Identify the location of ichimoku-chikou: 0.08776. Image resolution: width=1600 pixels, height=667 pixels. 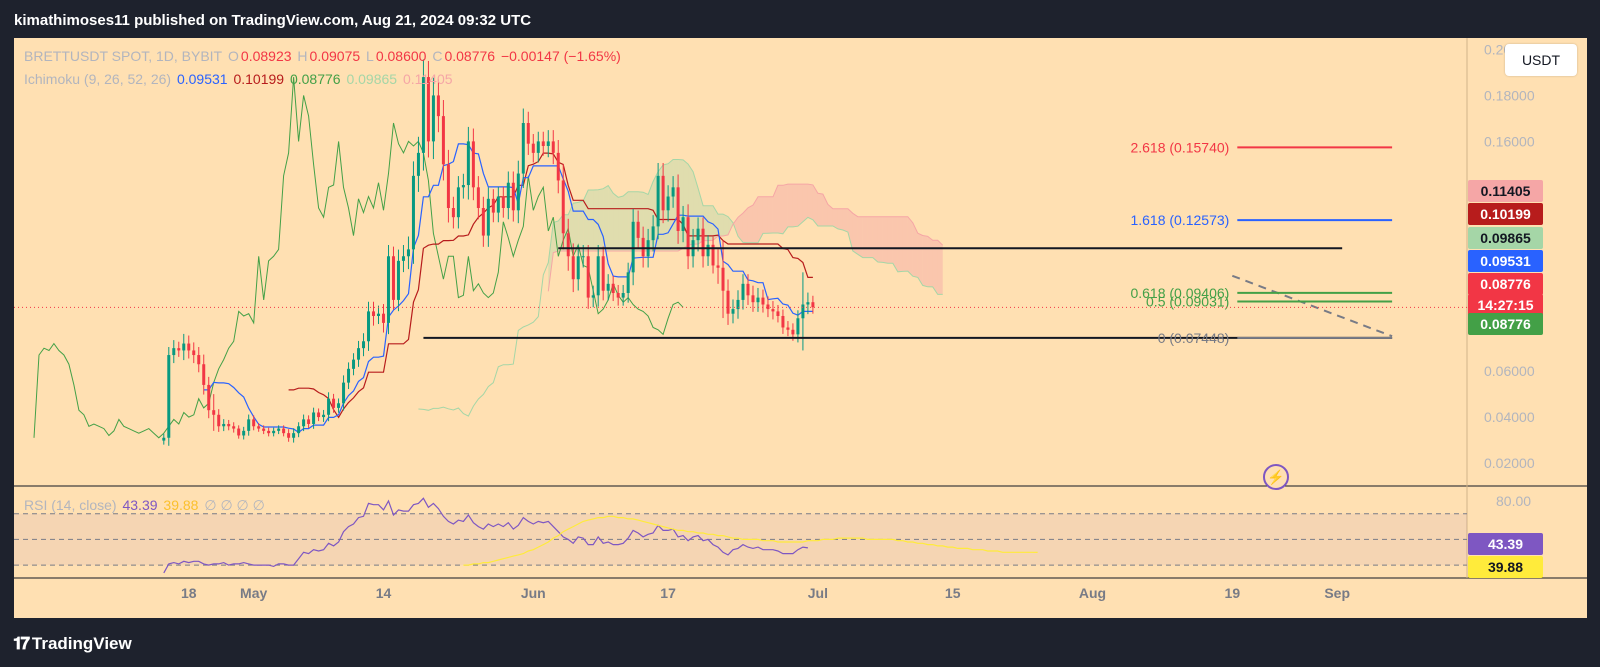
(315, 79).